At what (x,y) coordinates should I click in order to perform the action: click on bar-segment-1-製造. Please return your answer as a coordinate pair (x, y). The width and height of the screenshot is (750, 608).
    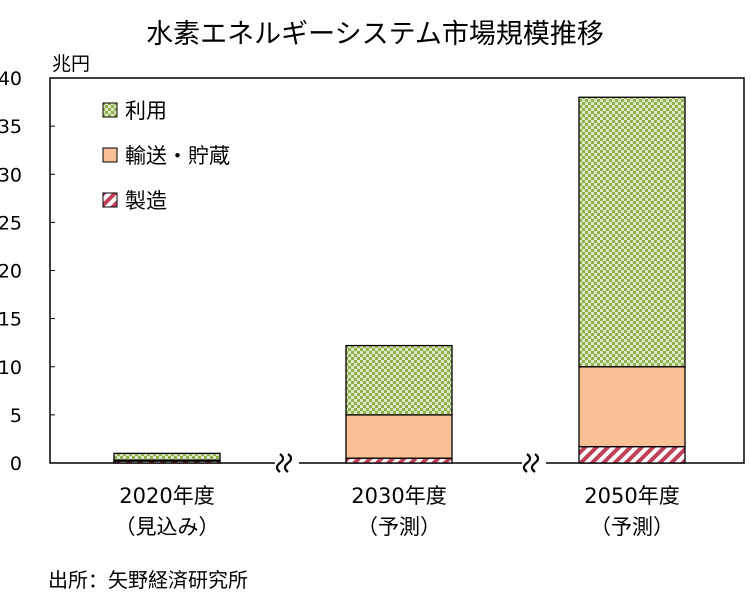
    Looking at the image, I should click on (399, 460).